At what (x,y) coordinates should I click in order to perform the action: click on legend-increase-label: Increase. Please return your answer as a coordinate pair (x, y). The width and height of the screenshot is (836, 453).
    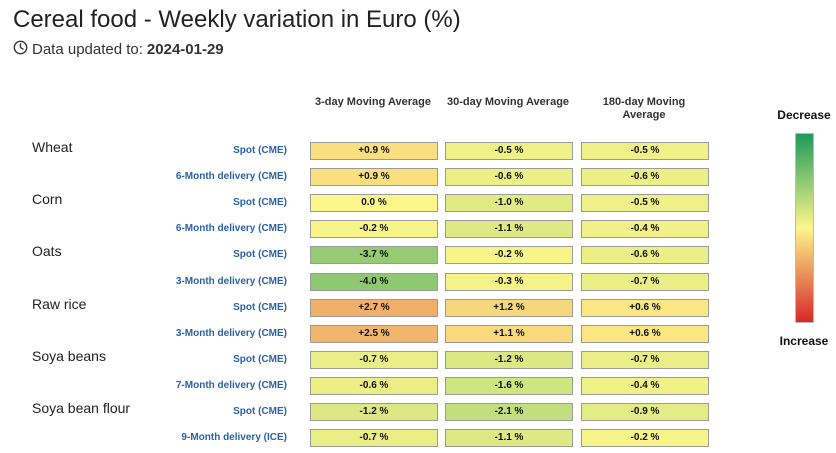
    Looking at the image, I should click on (804, 341).